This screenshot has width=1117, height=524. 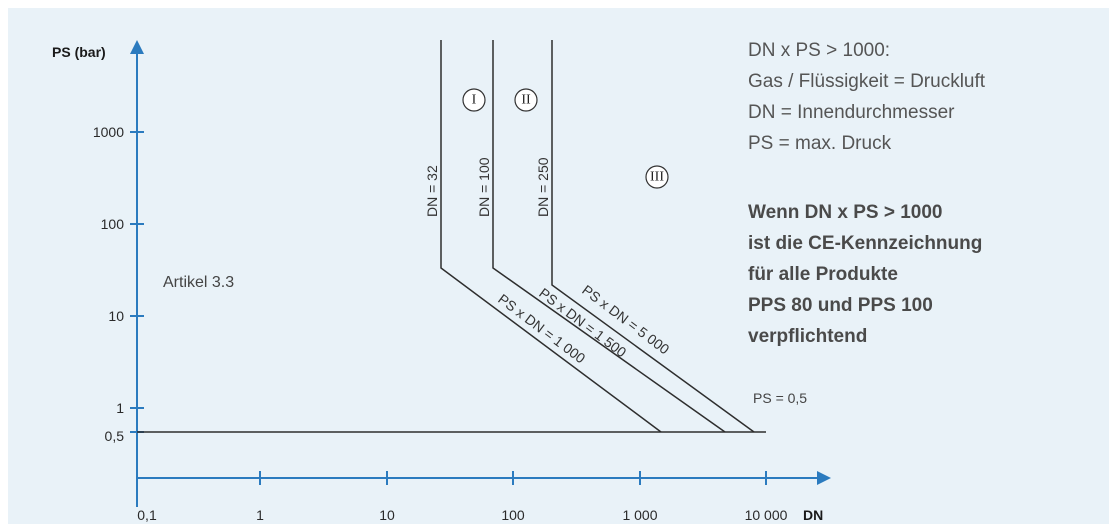 I want to click on x-tick-label-1000: 1 000, so click(x=639, y=515).